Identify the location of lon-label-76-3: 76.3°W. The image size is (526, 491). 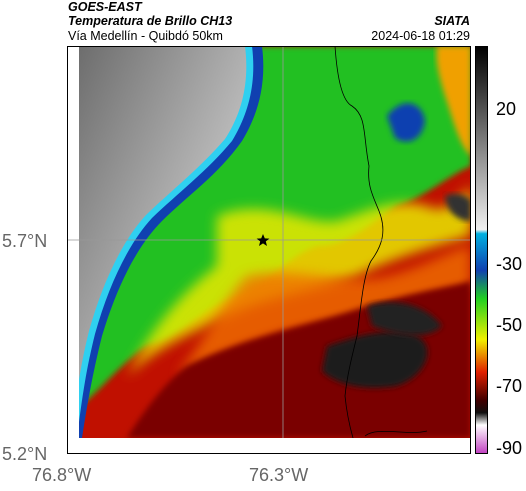
(279, 475).